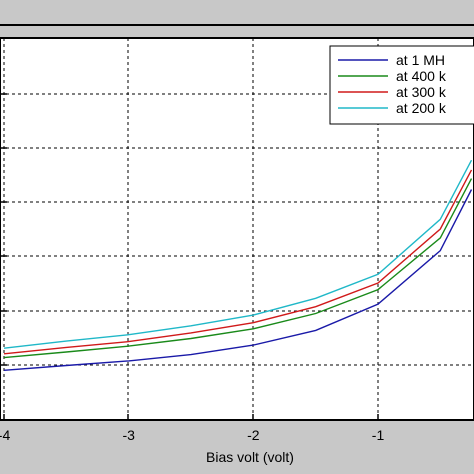  I want to click on x-tick-label: -2, so click(253, 435).